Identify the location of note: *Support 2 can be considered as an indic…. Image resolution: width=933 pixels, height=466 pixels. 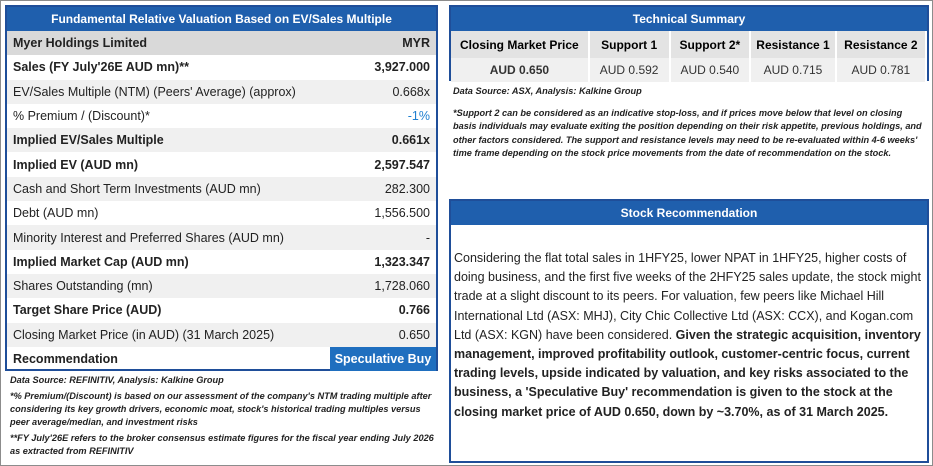
(687, 133).